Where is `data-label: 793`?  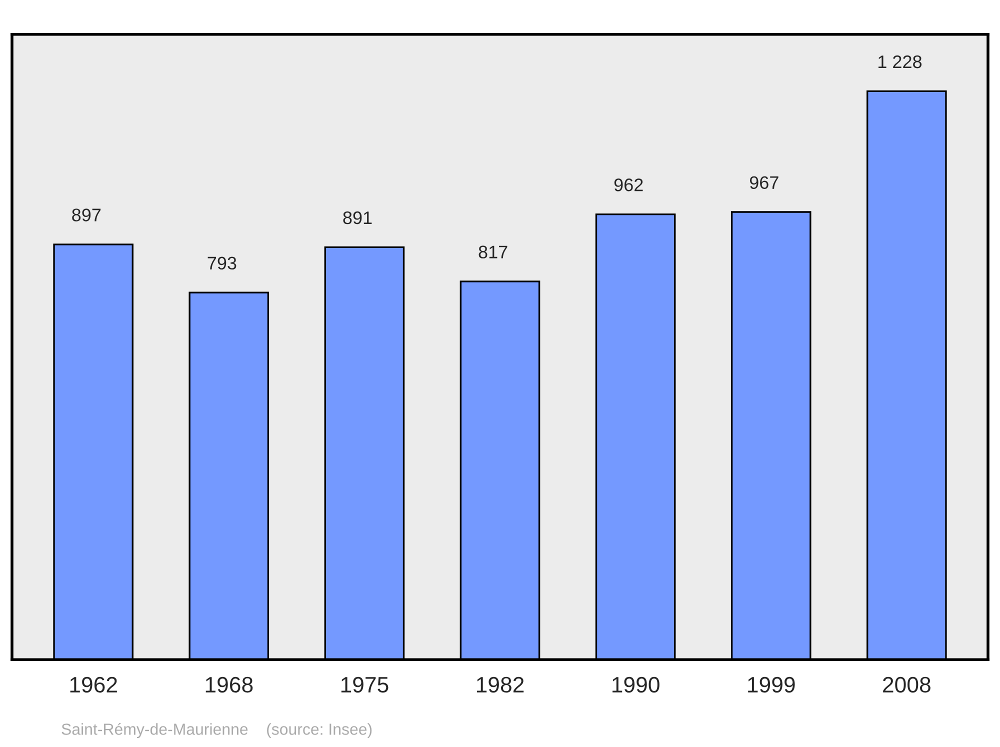
data-label: 793 is located at coordinates (222, 263).